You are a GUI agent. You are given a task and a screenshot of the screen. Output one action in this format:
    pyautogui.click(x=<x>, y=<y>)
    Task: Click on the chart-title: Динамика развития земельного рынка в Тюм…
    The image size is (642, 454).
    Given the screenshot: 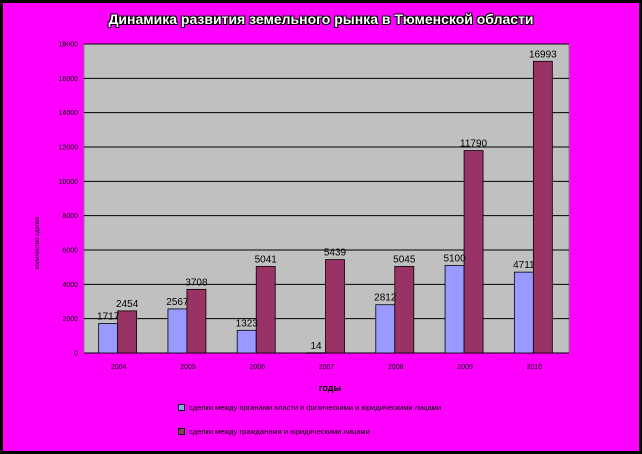 What is the action you would take?
    pyautogui.click(x=321, y=19)
    